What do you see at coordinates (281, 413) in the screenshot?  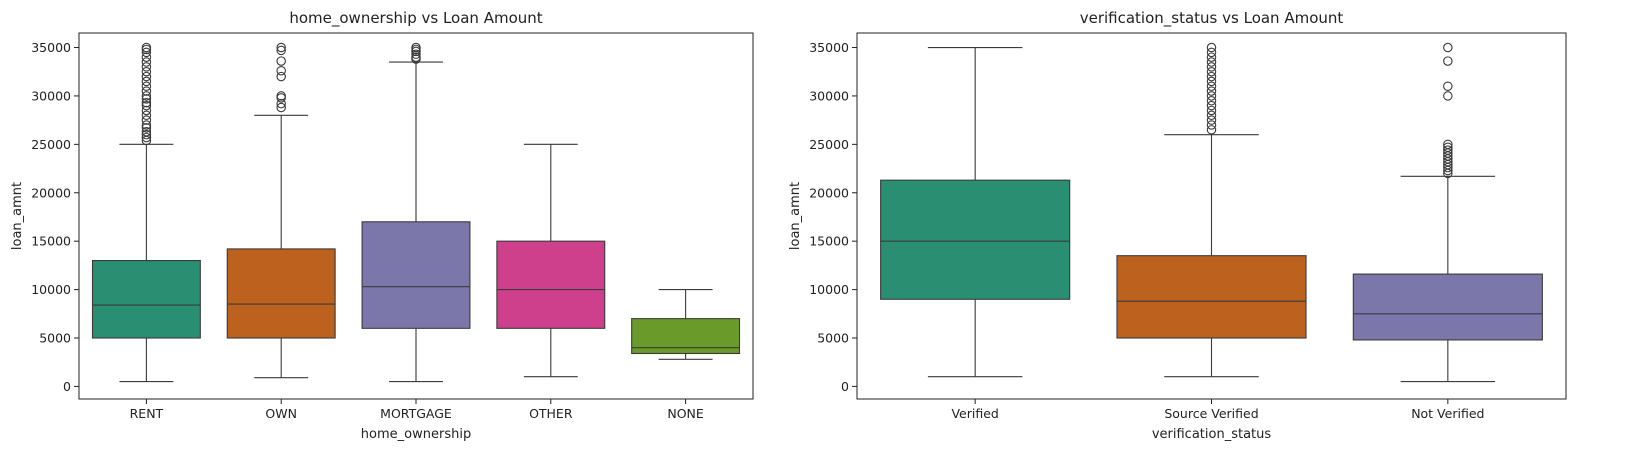 I see `x-tick-label: OWN` at bounding box center [281, 413].